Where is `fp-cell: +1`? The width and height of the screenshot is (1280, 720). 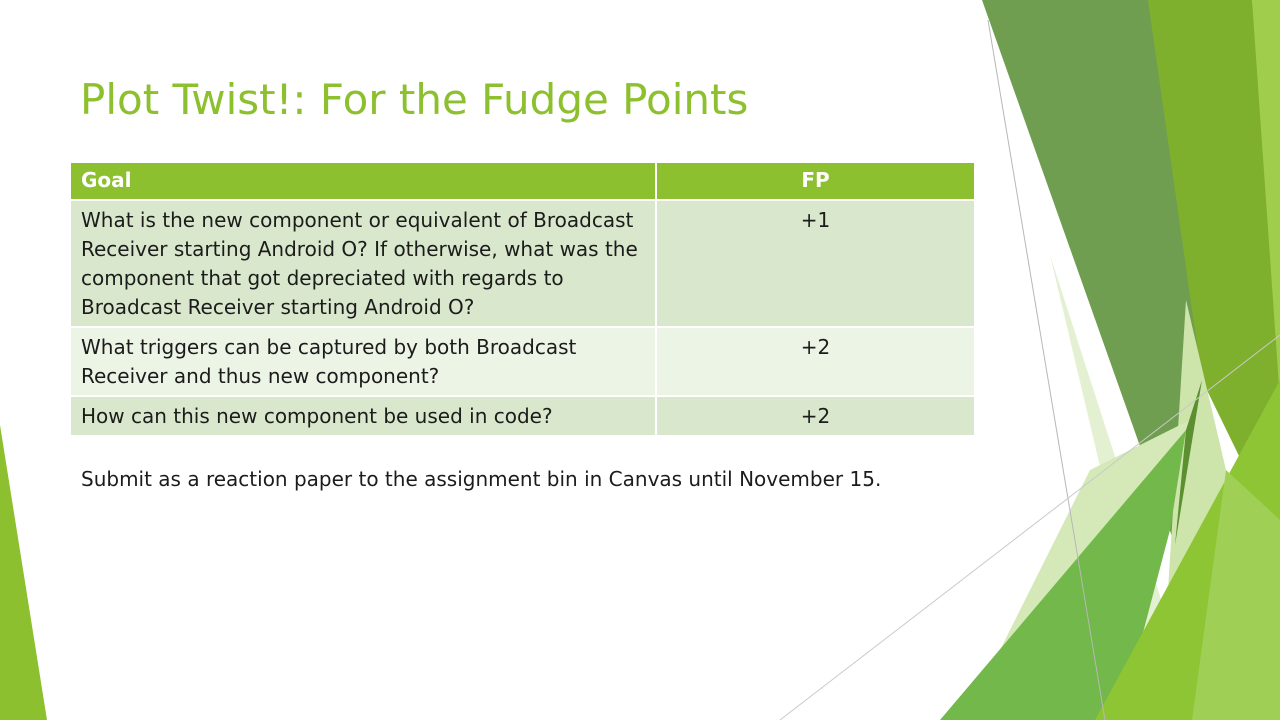
fp-cell: +1 is located at coordinates (815, 264).